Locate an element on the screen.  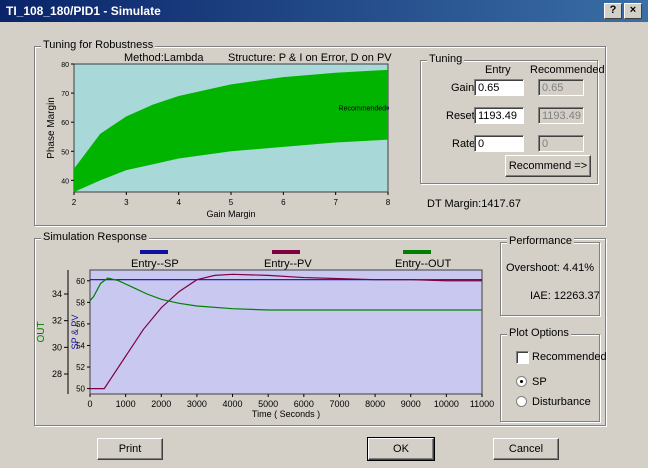
sim-y-tick-label: 58 is located at coordinates (80, 302).